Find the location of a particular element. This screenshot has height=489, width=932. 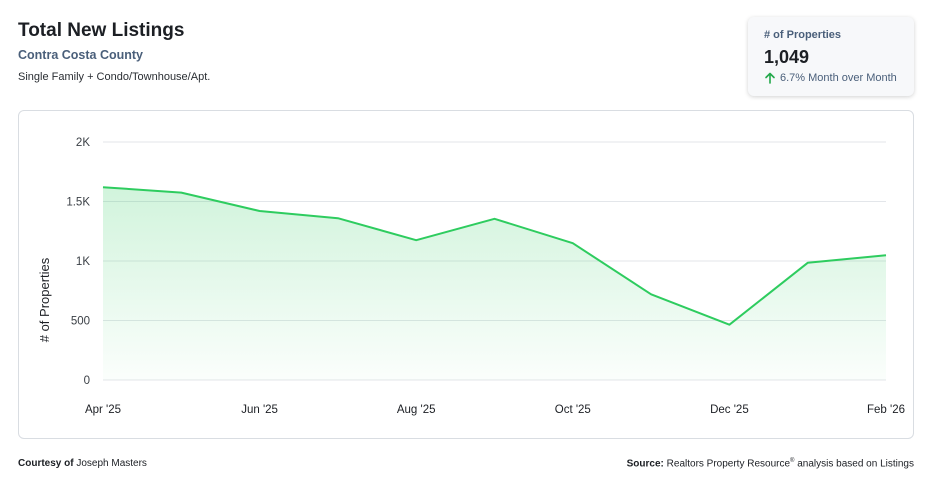

source-text-a: Realtors Property Resource is located at coordinates (728, 464).